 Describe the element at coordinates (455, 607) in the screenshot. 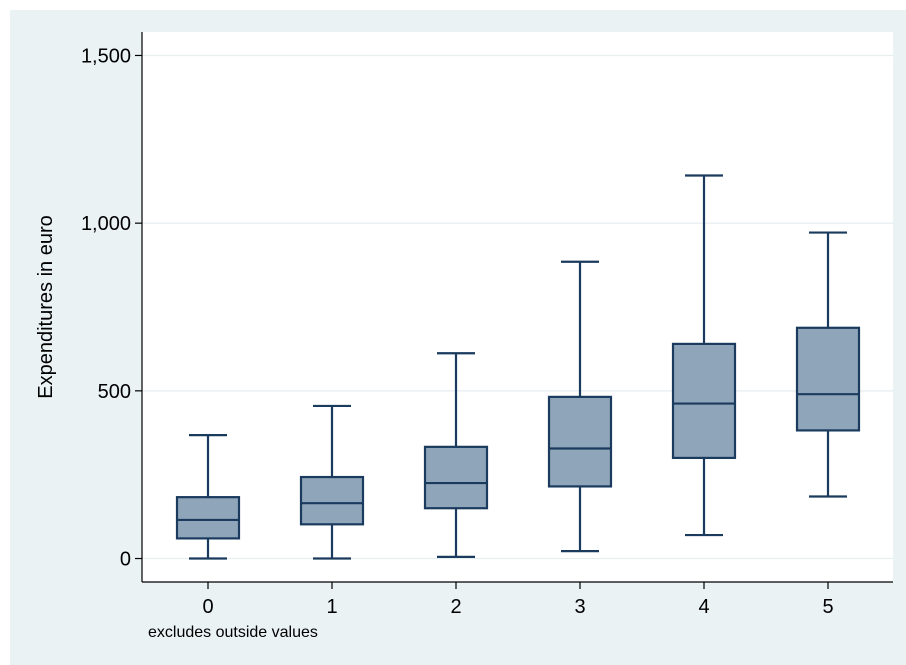

I see `x-tick-label: 2` at that location.